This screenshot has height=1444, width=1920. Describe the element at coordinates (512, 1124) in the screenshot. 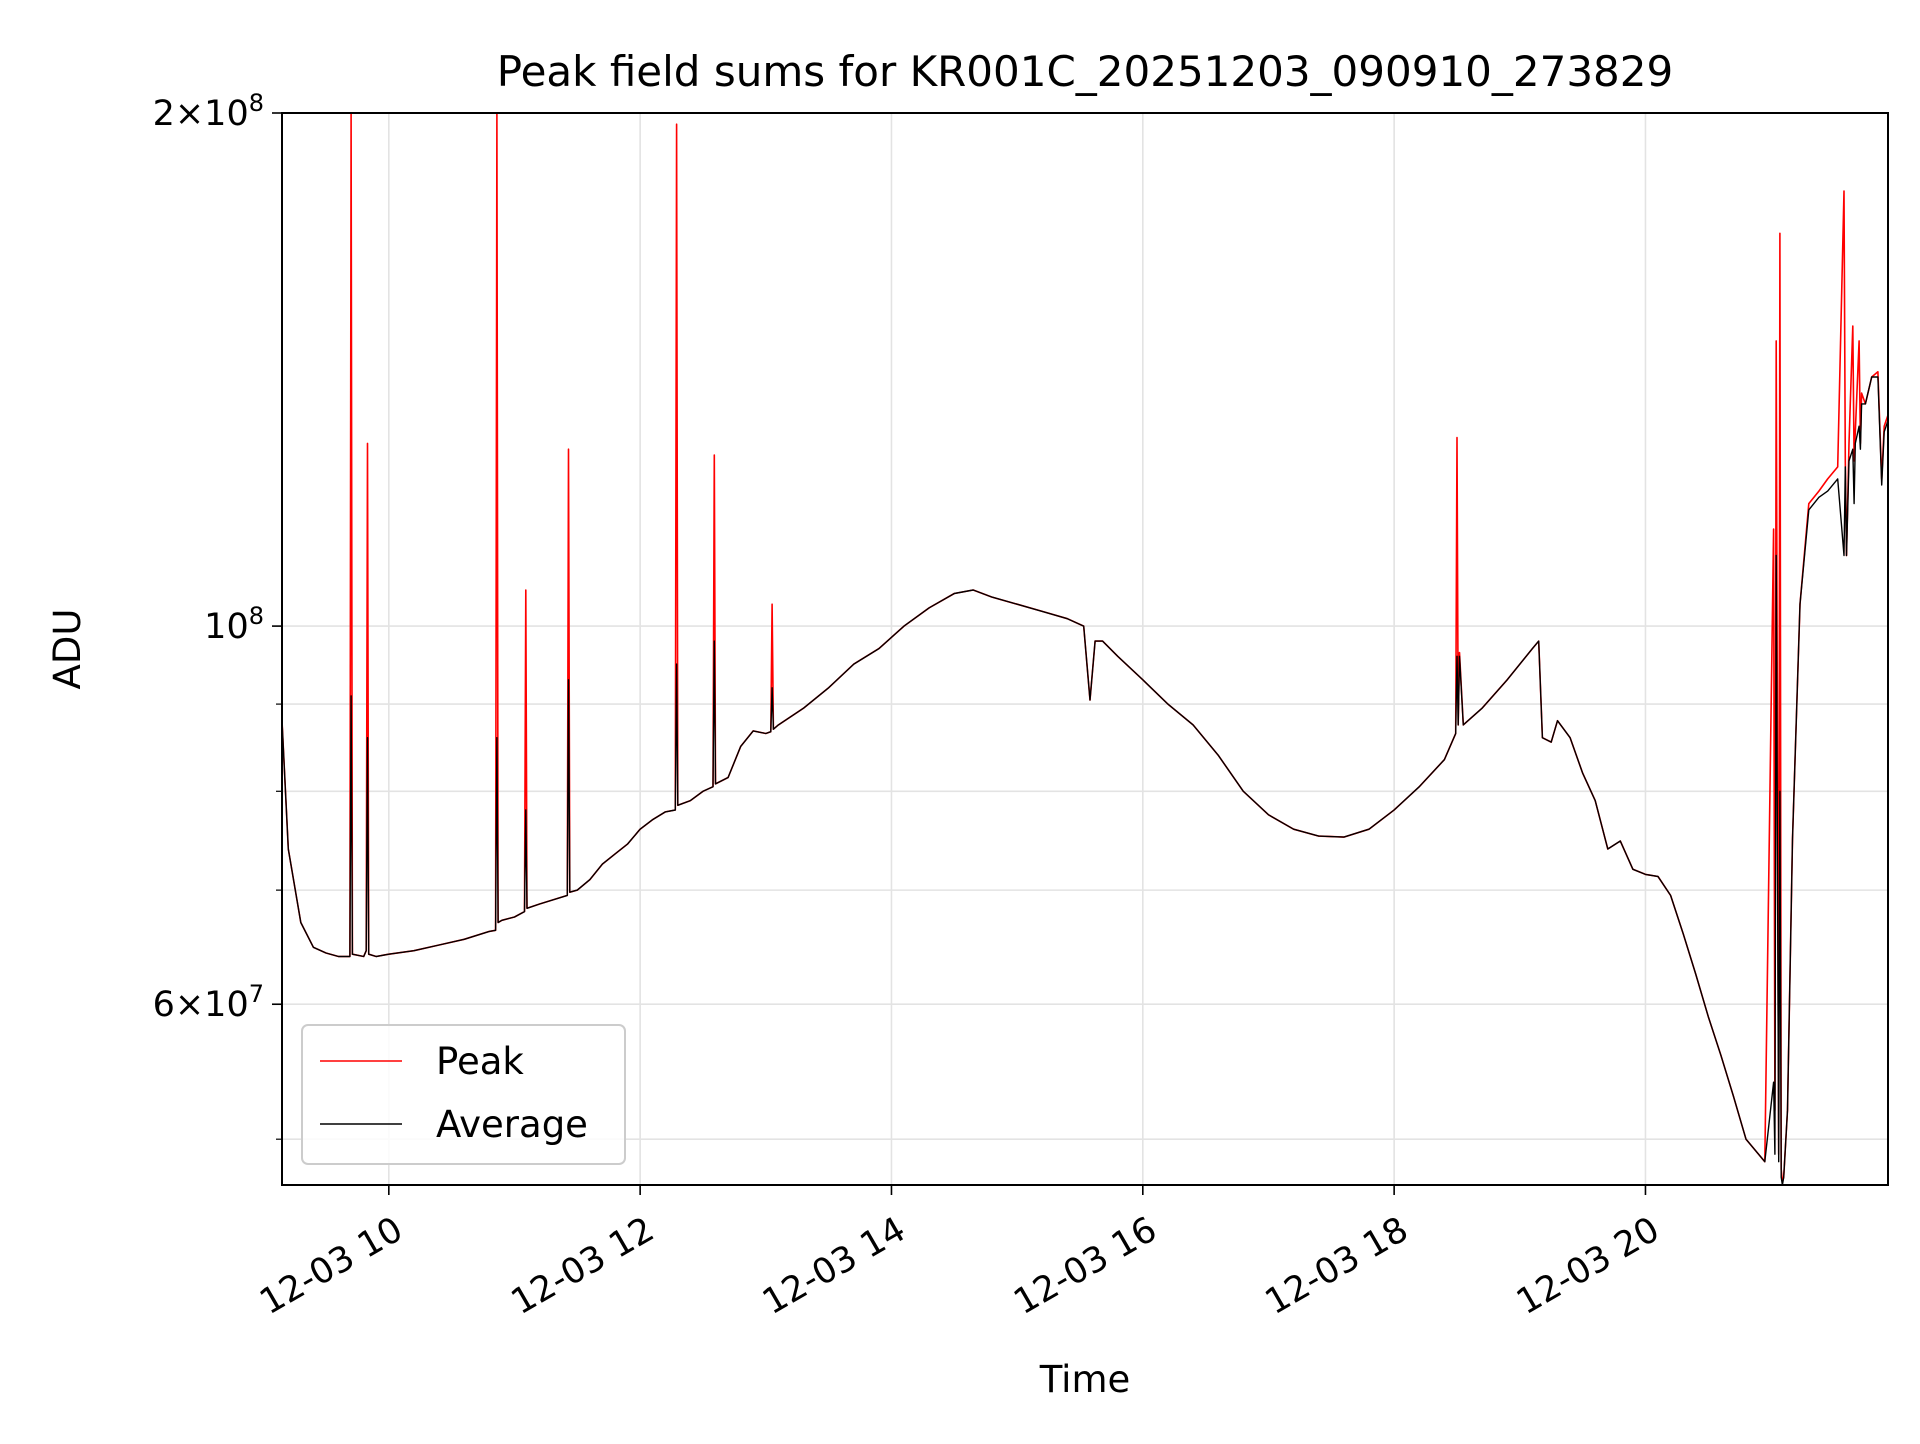

I see `legend-label-average: Average` at that location.